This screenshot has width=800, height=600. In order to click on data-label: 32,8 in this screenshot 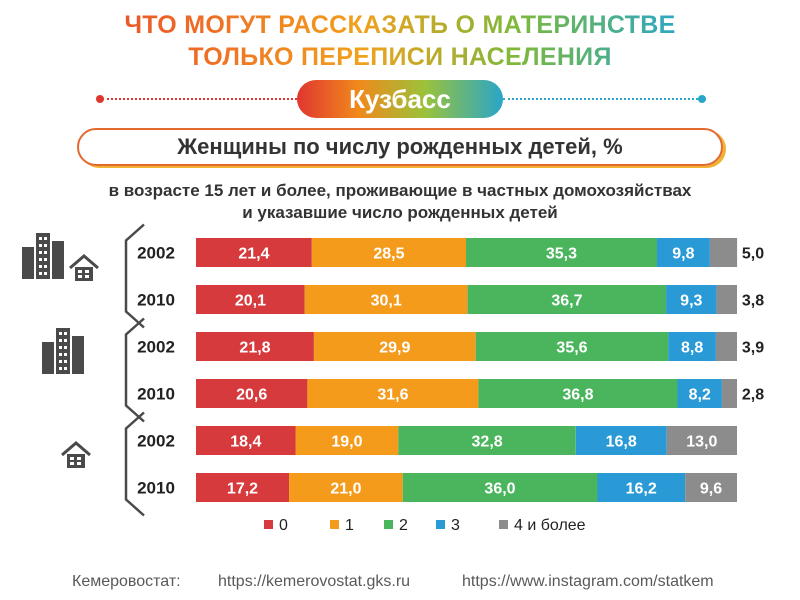, I will do `click(487, 442)`.